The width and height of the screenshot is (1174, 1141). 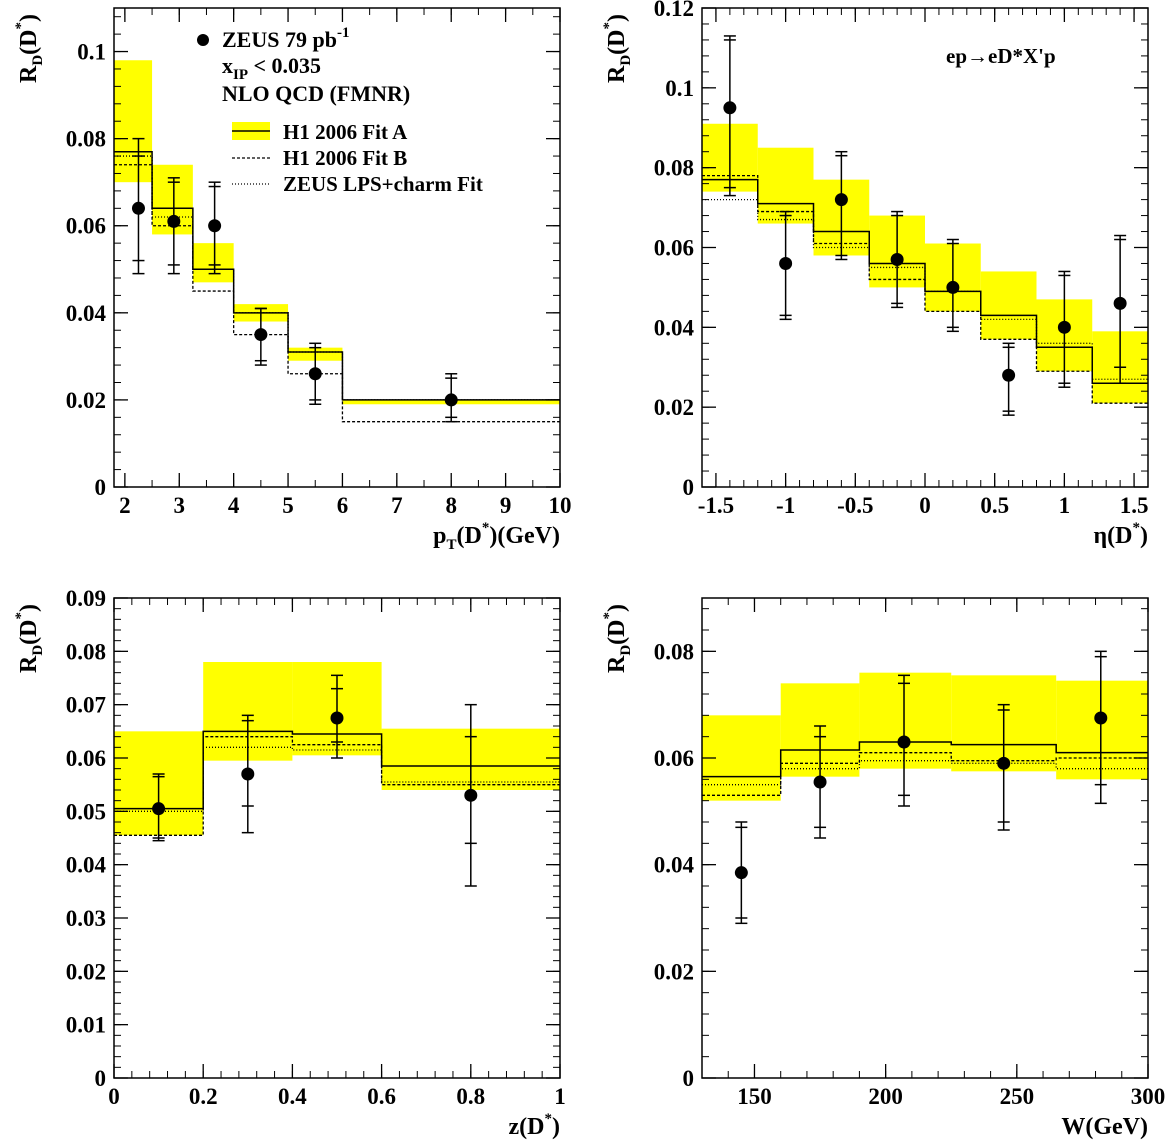 What do you see at coordinates (534, 1125) in the screenshot?
I see `x-axis-label: z(D*)` at bounding box center [534, 1125].